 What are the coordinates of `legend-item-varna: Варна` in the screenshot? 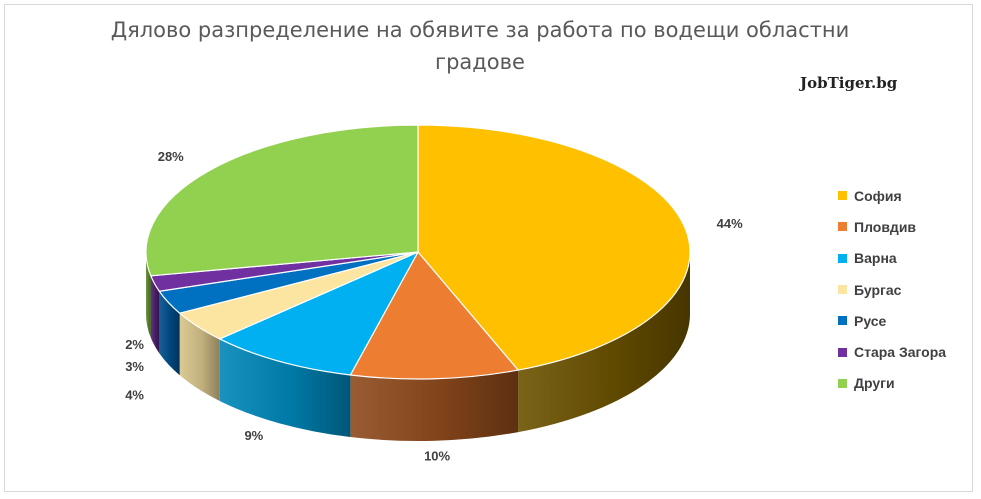 It's located at (892, 258).